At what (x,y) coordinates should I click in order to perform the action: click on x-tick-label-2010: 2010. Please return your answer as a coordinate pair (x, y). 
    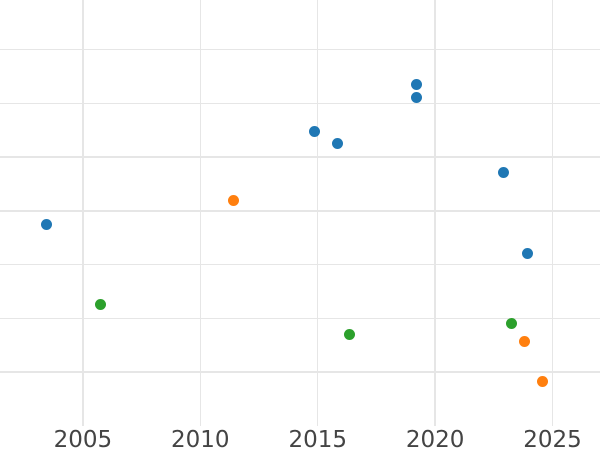
    Looking at the image, I should click on (200, 438).